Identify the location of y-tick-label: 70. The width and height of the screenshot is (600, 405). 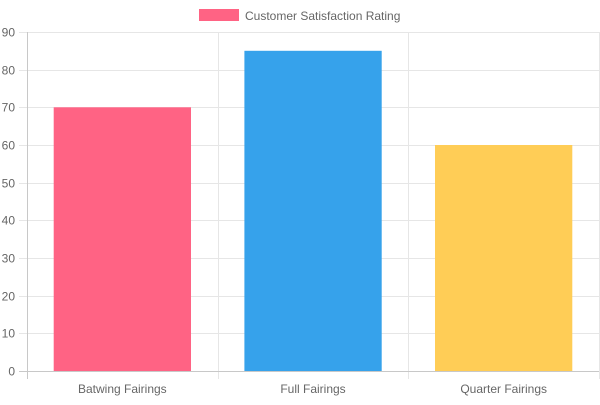
(9, 108).